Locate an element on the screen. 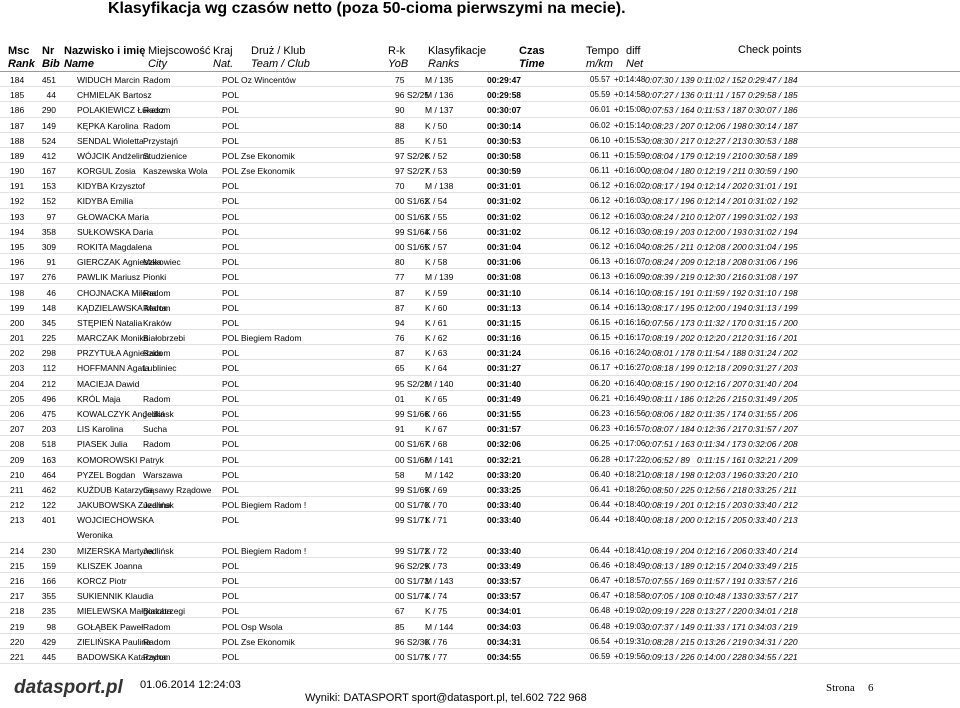 The image size is (960, 708). bib: 166 is located at coordinates (48, 580).